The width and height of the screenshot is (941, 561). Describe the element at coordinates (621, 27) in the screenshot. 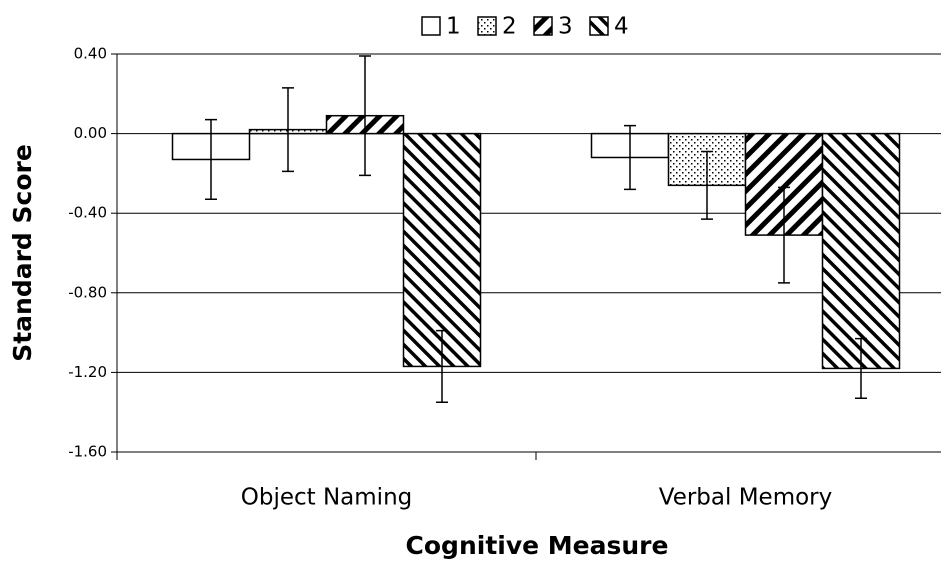

I see `legend-label: 4` at that location.